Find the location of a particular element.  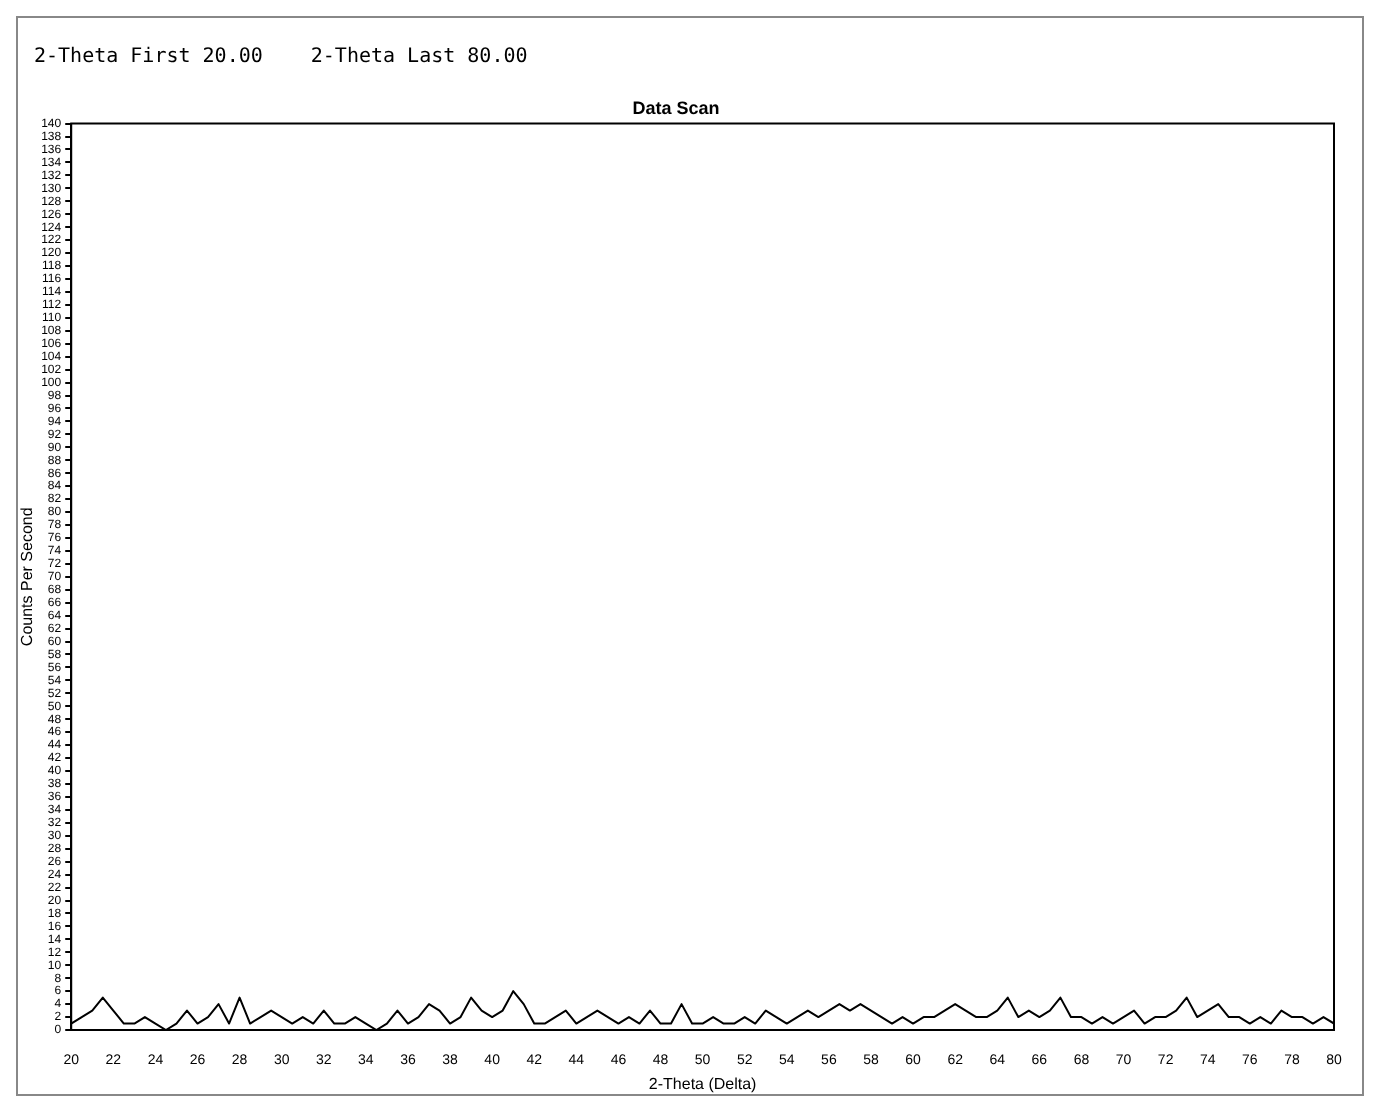

x-axis-title: 2-Theta (Delta) is located at coordinates (703, 1083).